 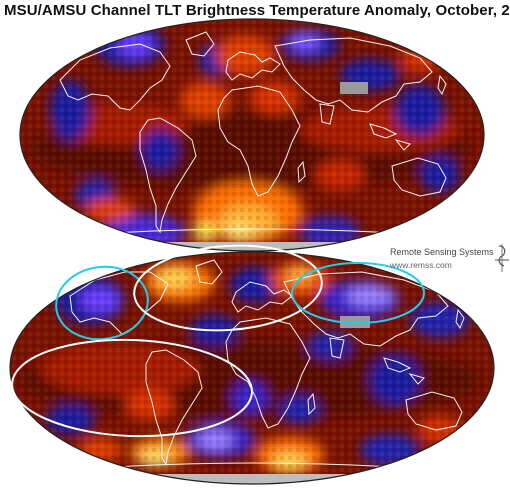 I want to click on highlight-ellipse-north-atlantic-europe, so click(x=228, y=288).